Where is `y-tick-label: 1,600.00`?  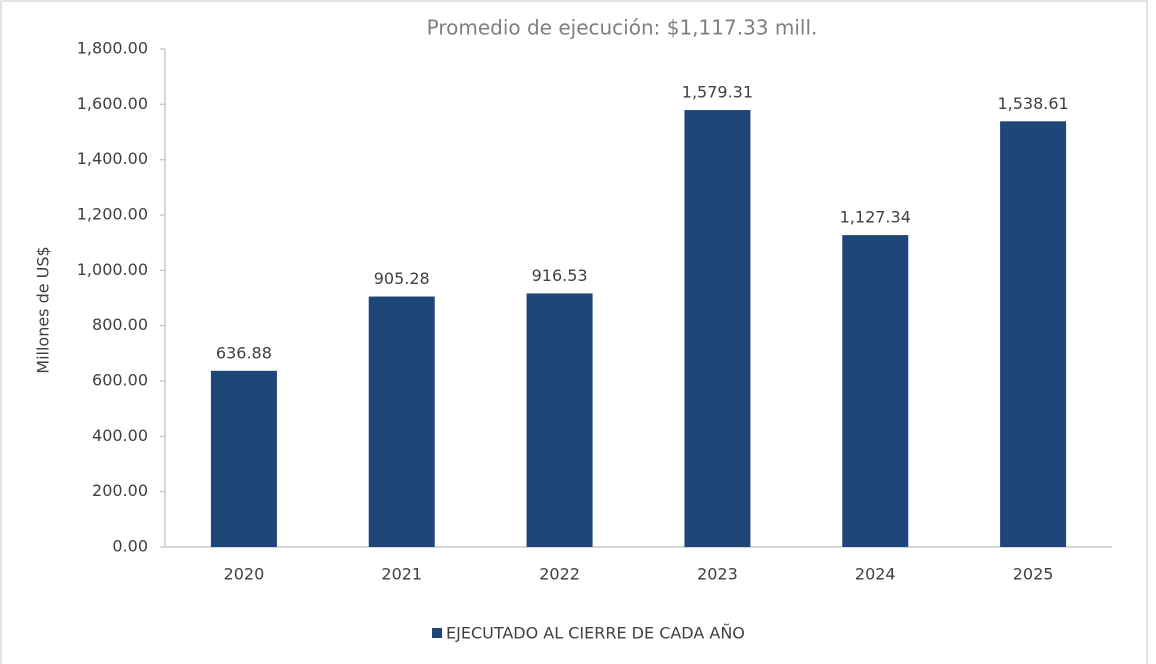
y-tick-label: 1,600.00 is located at coordinates (112, 103).